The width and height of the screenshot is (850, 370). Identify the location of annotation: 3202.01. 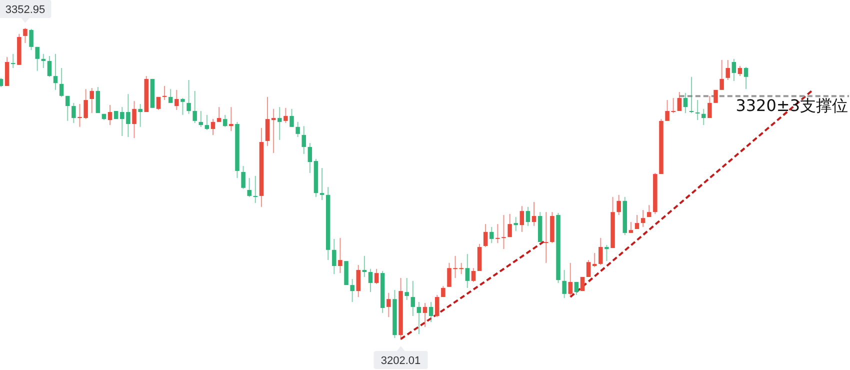
(400, 361).